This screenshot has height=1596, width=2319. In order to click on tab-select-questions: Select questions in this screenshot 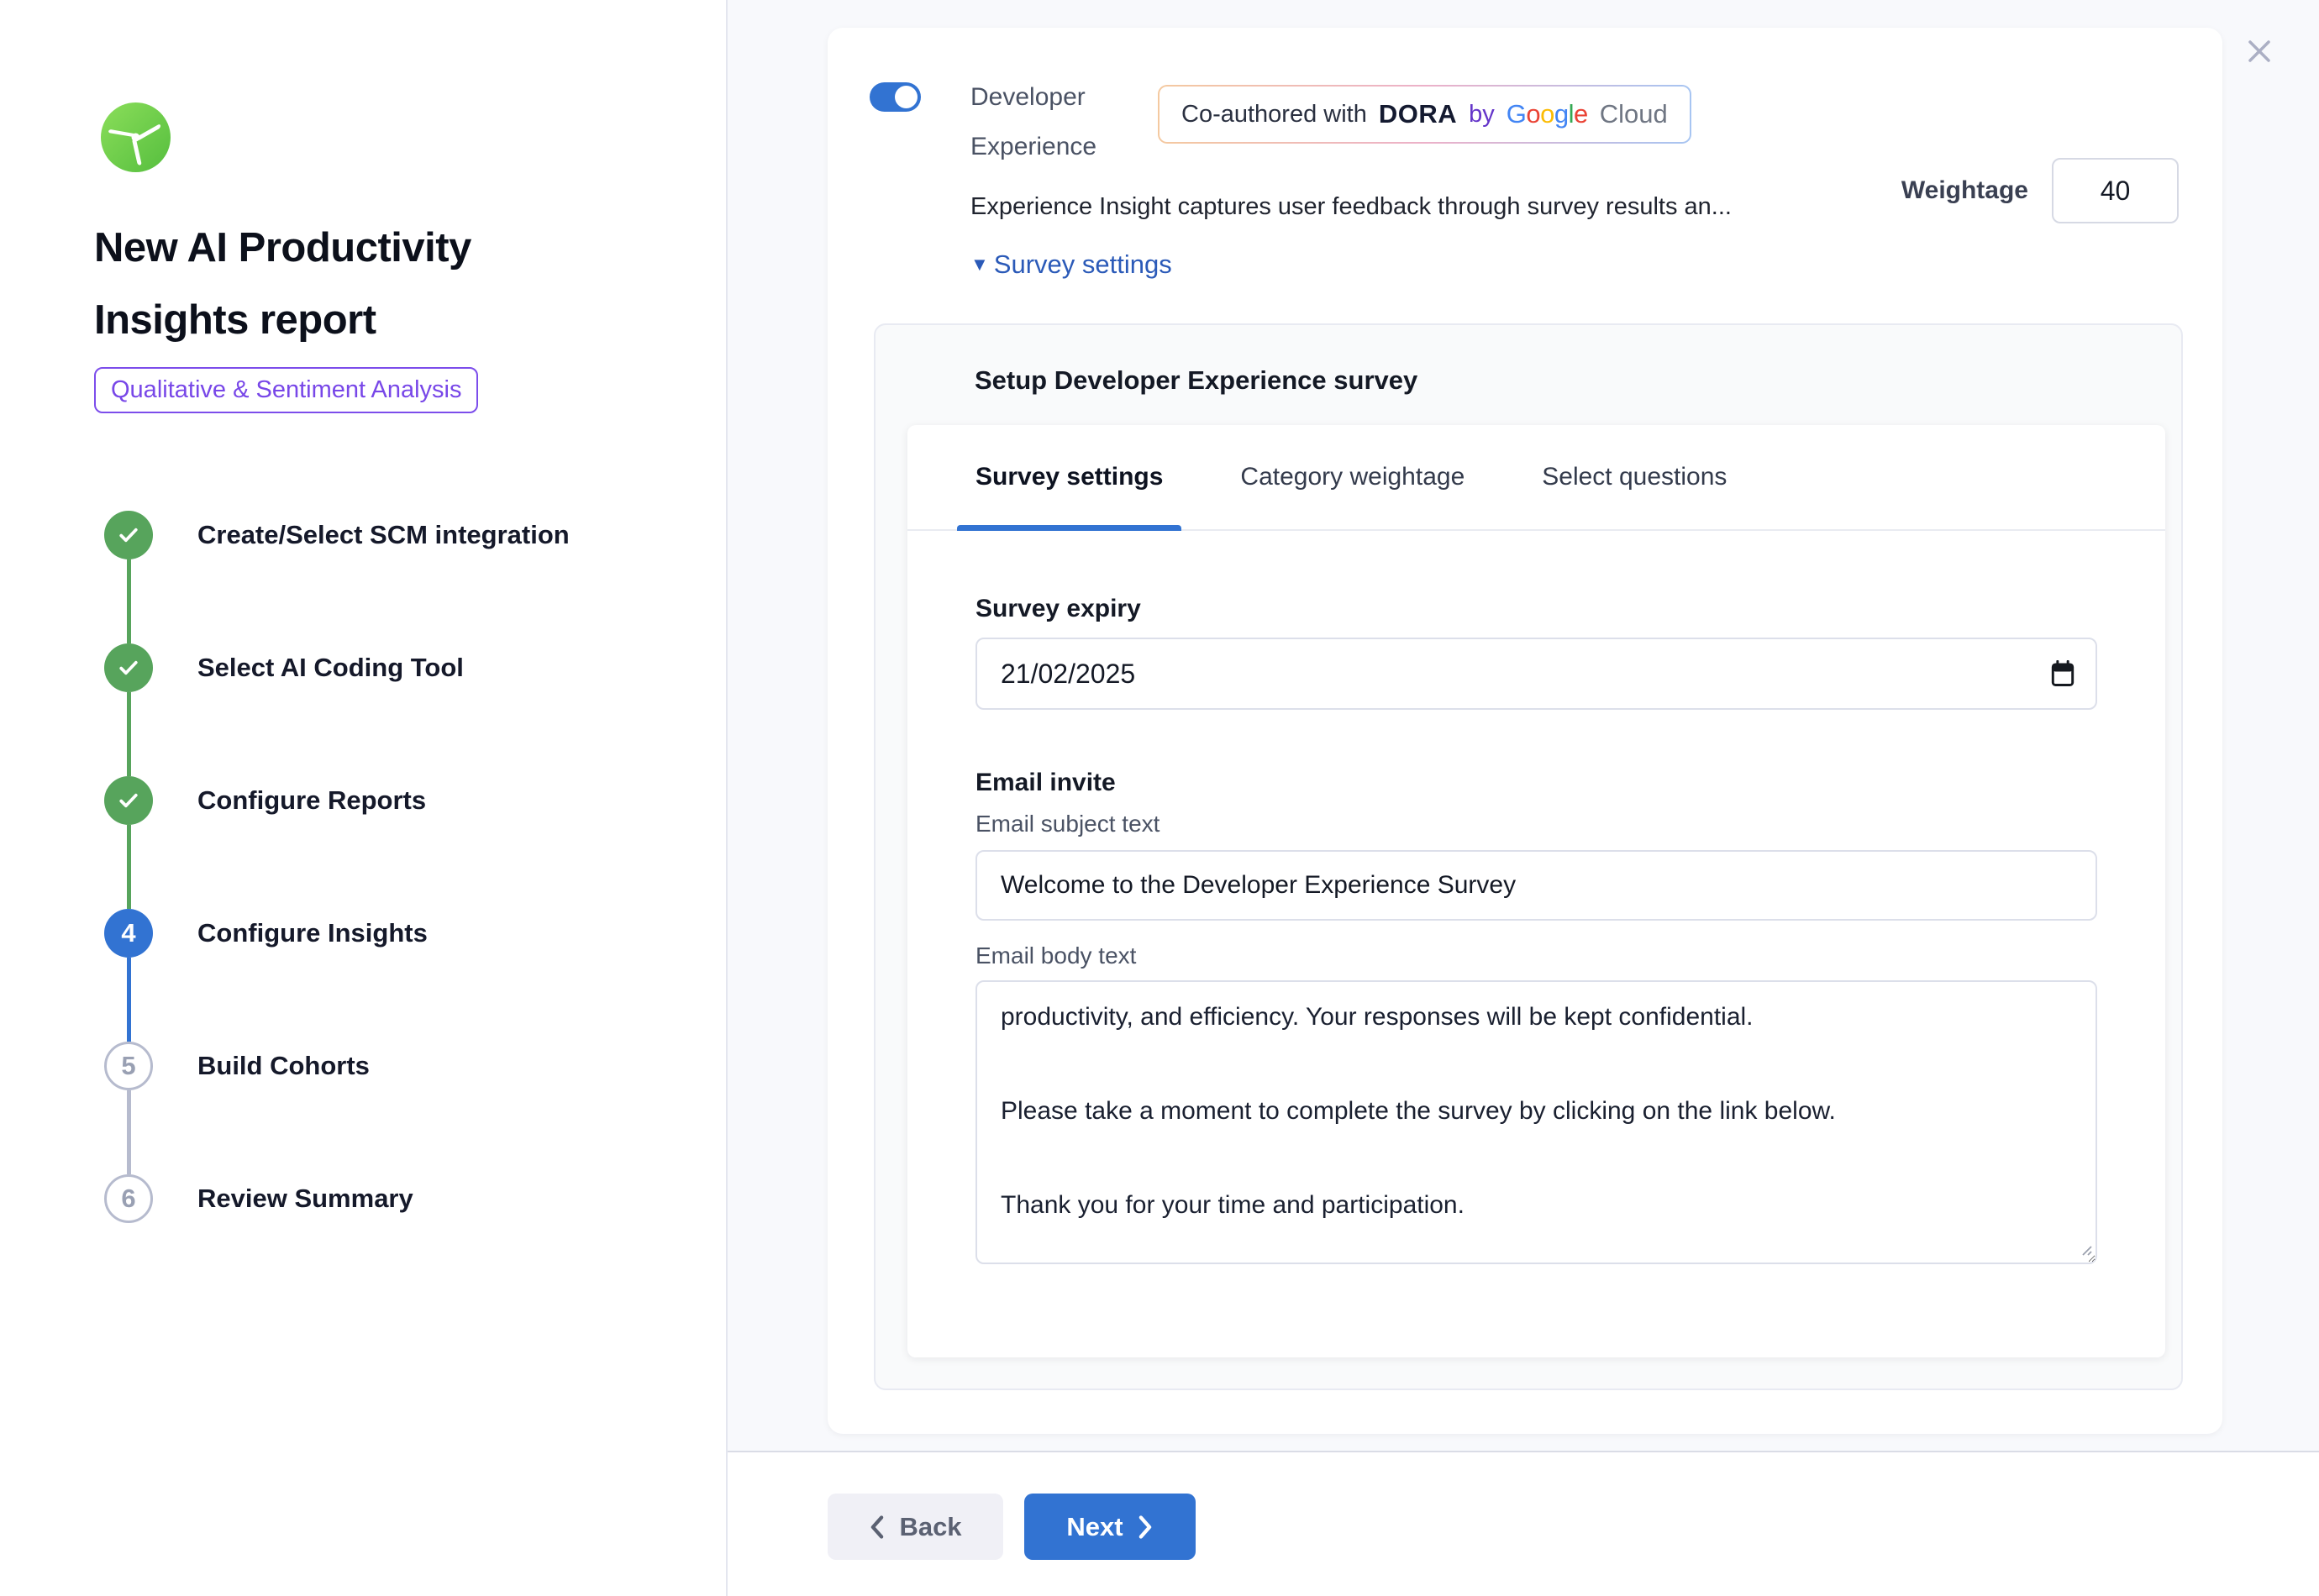, I will do `click(1634, 477)`.